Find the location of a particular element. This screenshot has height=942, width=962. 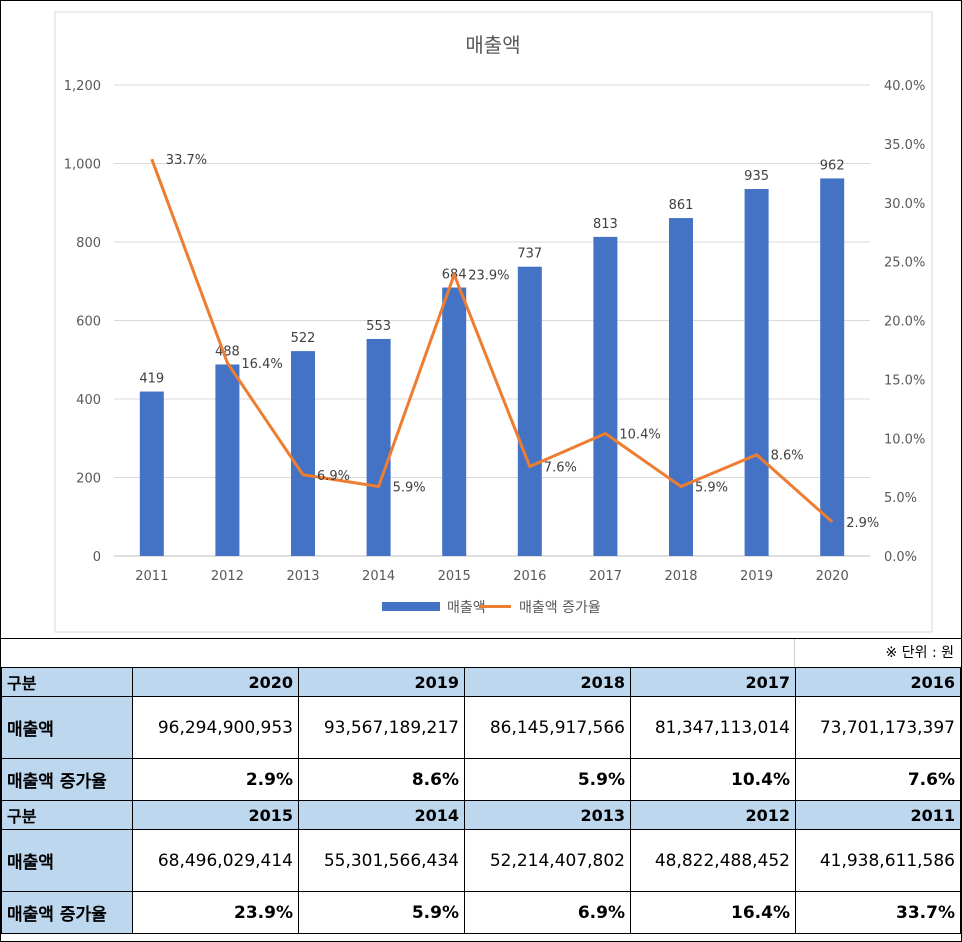

bar-data-label: 553 is located at coordinates (378, 326).